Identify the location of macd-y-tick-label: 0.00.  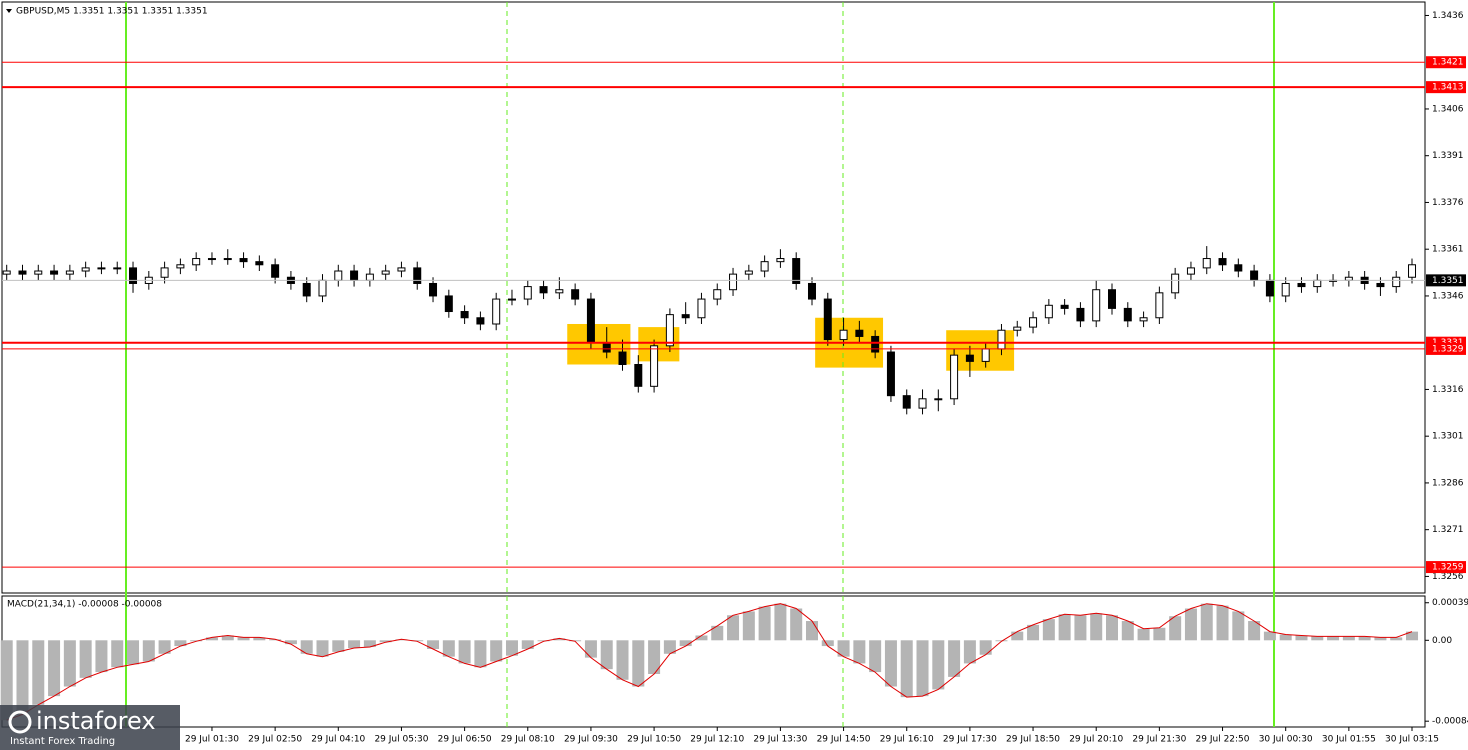
(1442, 641).